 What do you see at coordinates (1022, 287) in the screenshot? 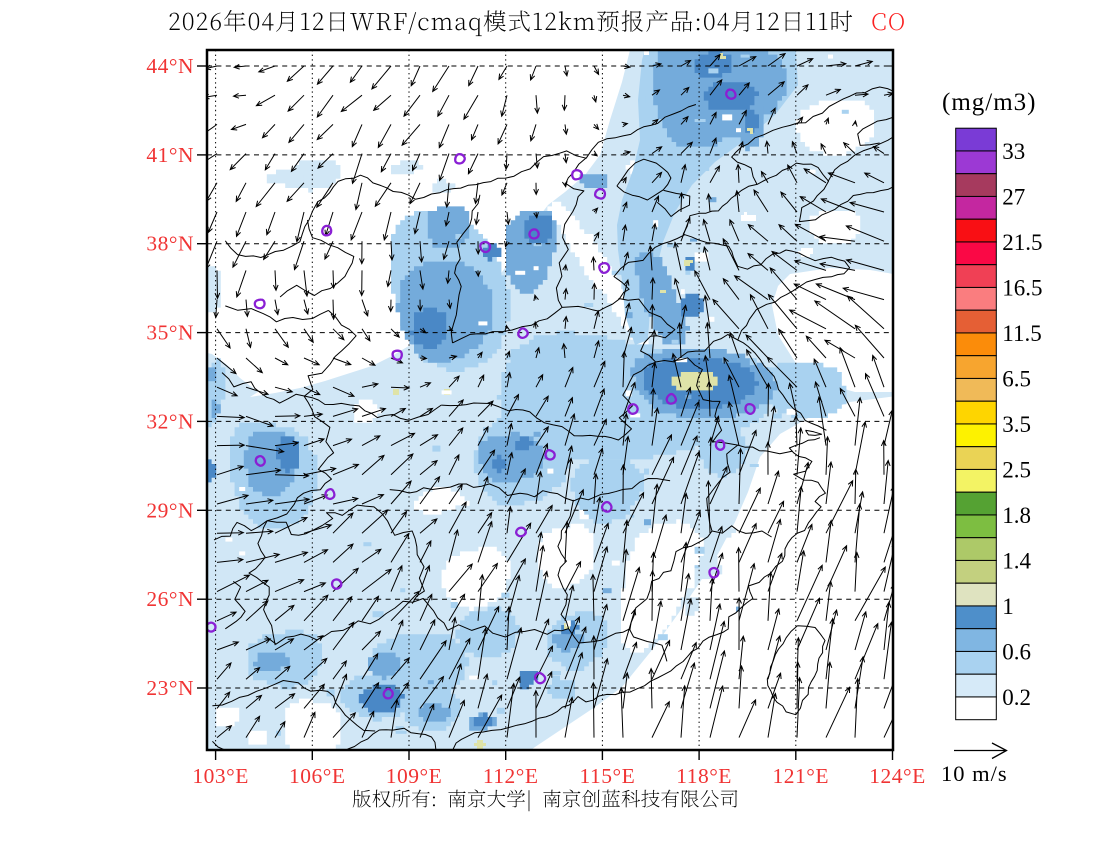
I see `svg-text: 16.5` at bounding box center [1022, 287].